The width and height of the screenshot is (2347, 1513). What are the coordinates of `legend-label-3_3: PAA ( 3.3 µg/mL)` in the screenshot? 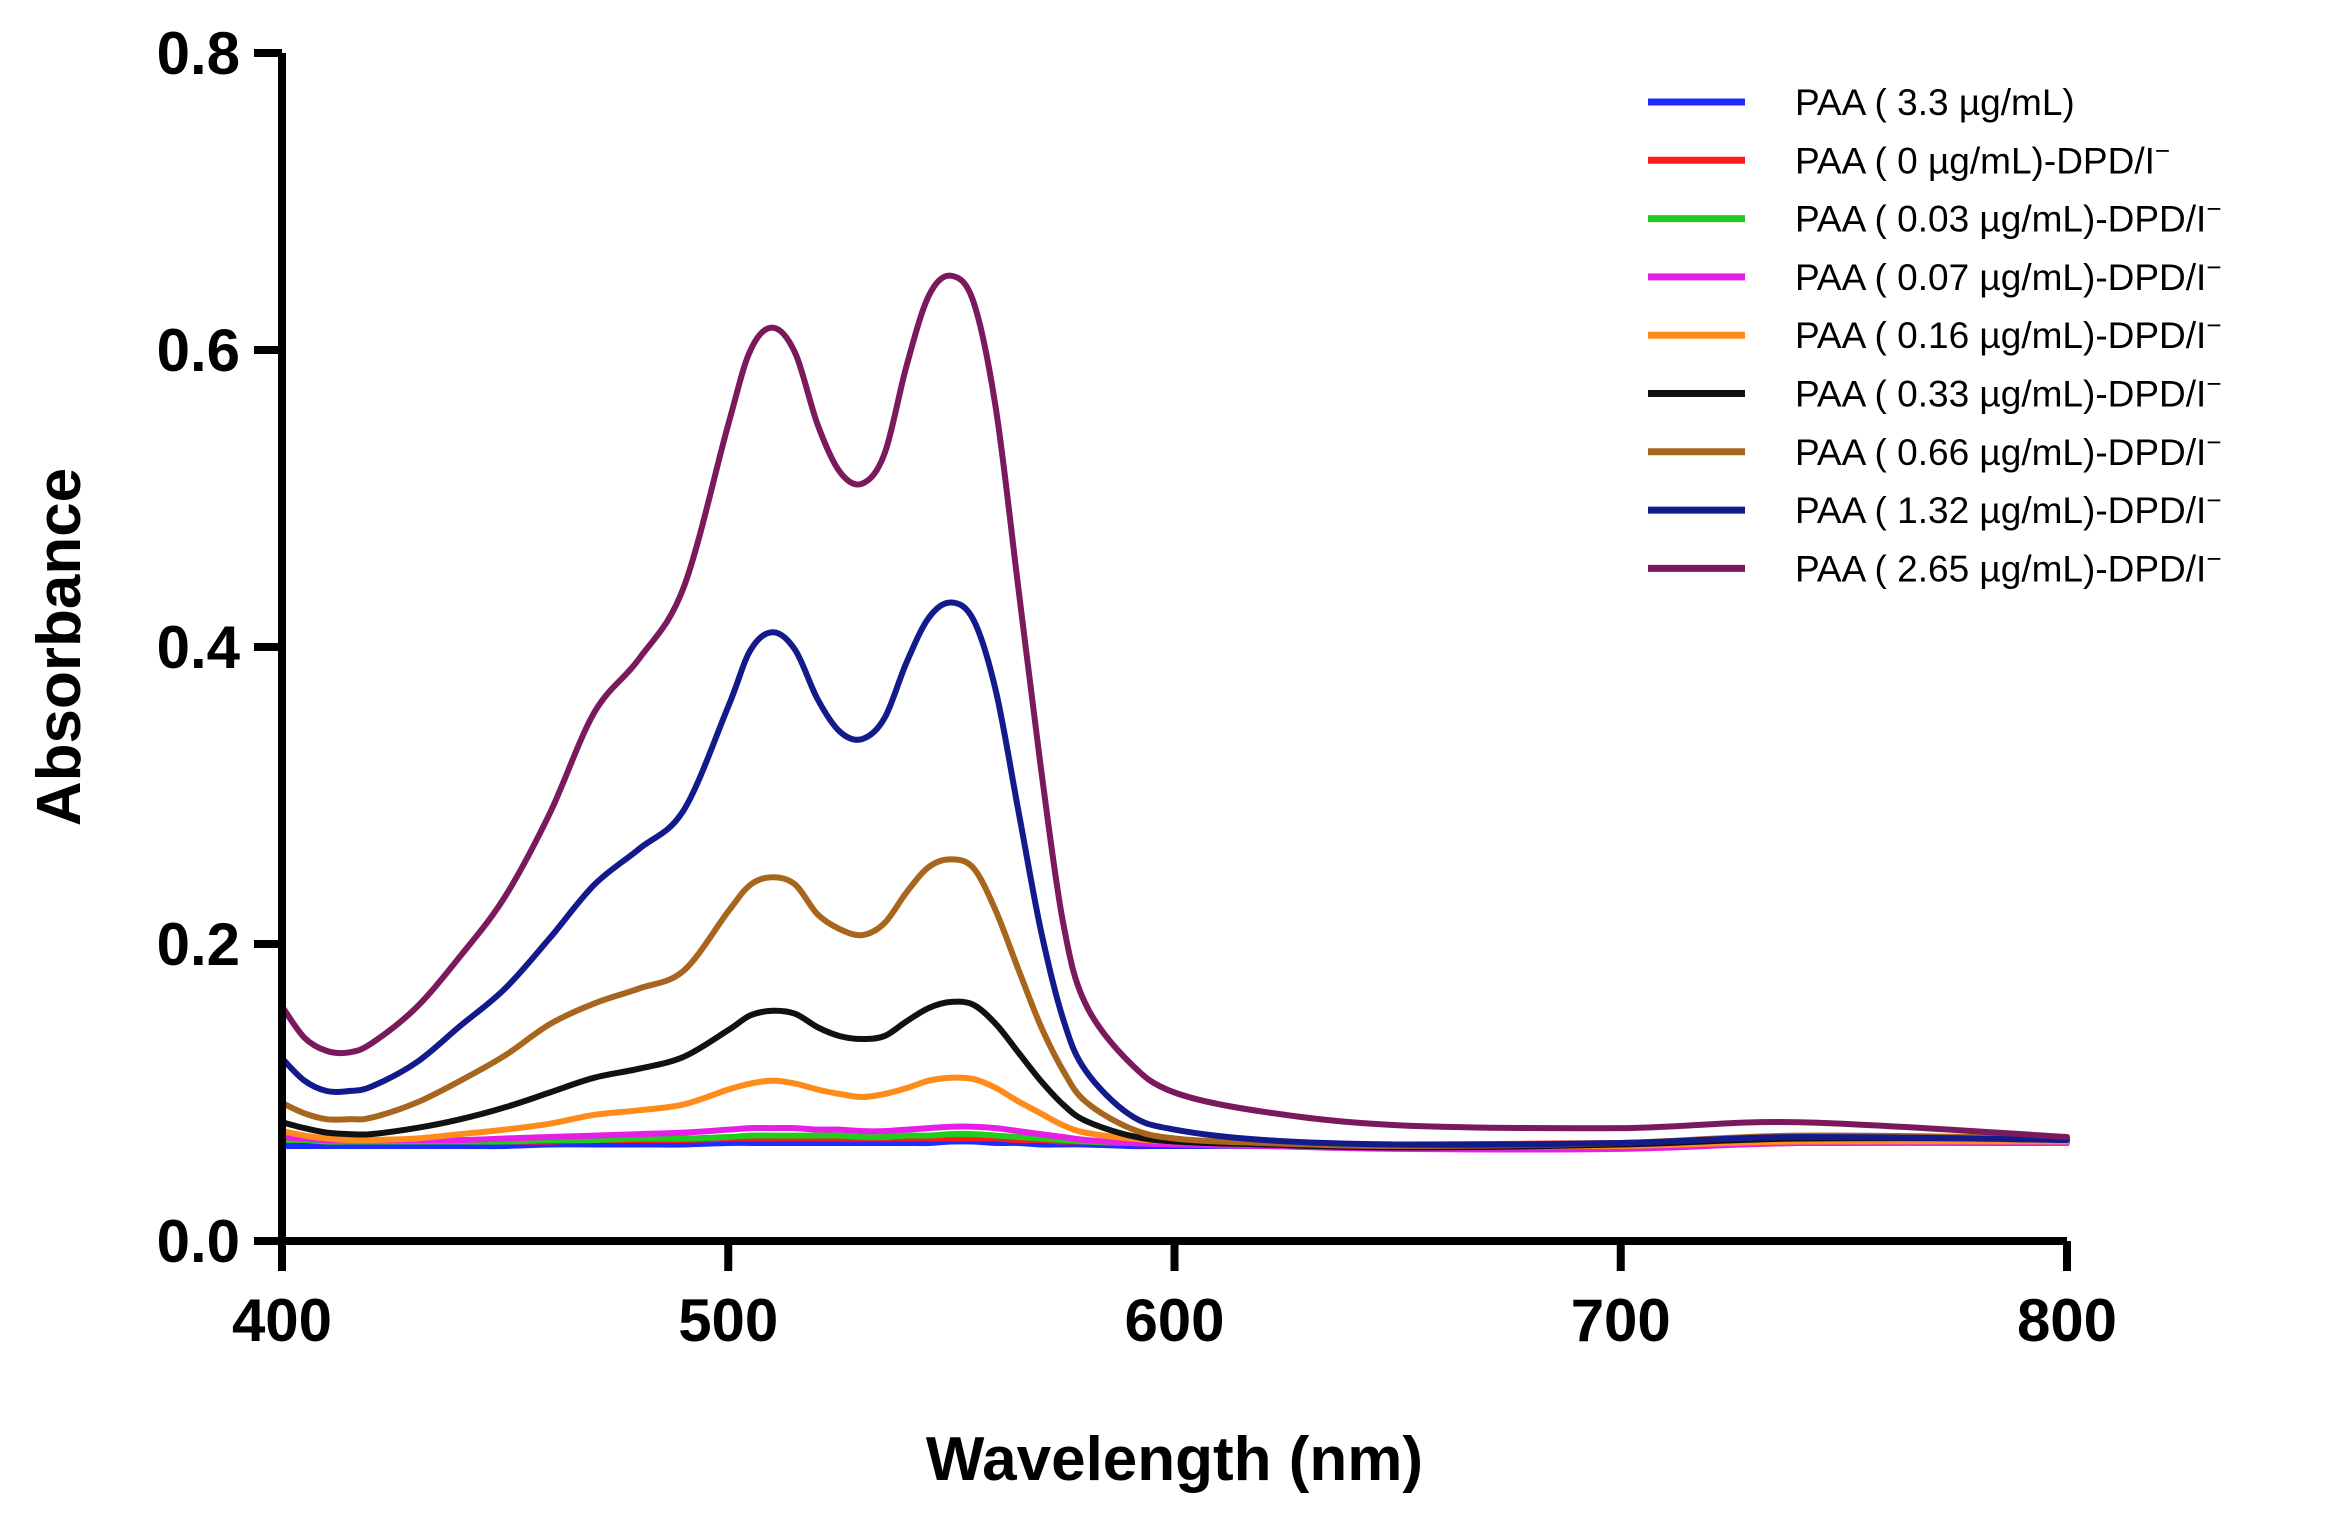 It's located at (1935, 102).